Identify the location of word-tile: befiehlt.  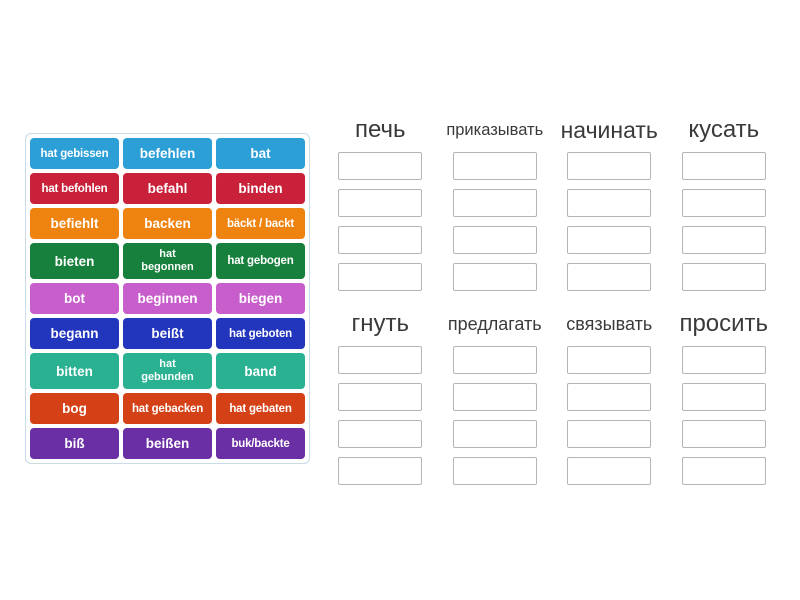
(74, 223).